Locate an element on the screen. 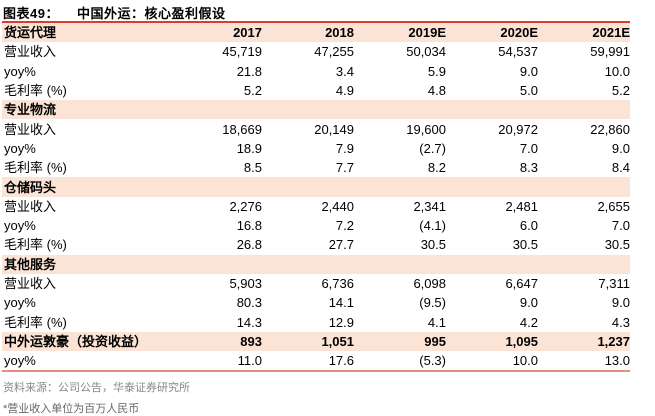  section-row: 其他服务 is located at coordinates (316, 264).